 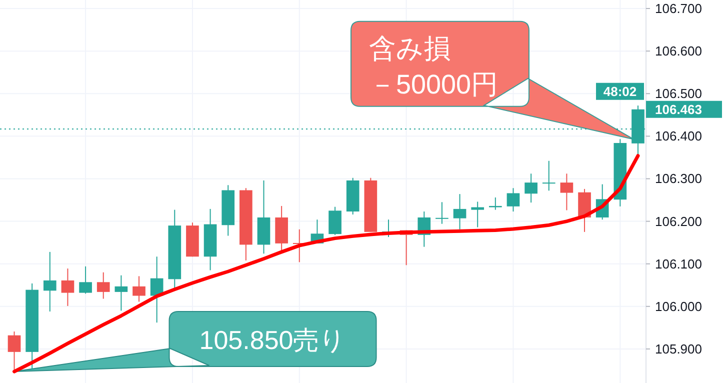 I want to click on text: 106.463, so click(x=678, y=109).